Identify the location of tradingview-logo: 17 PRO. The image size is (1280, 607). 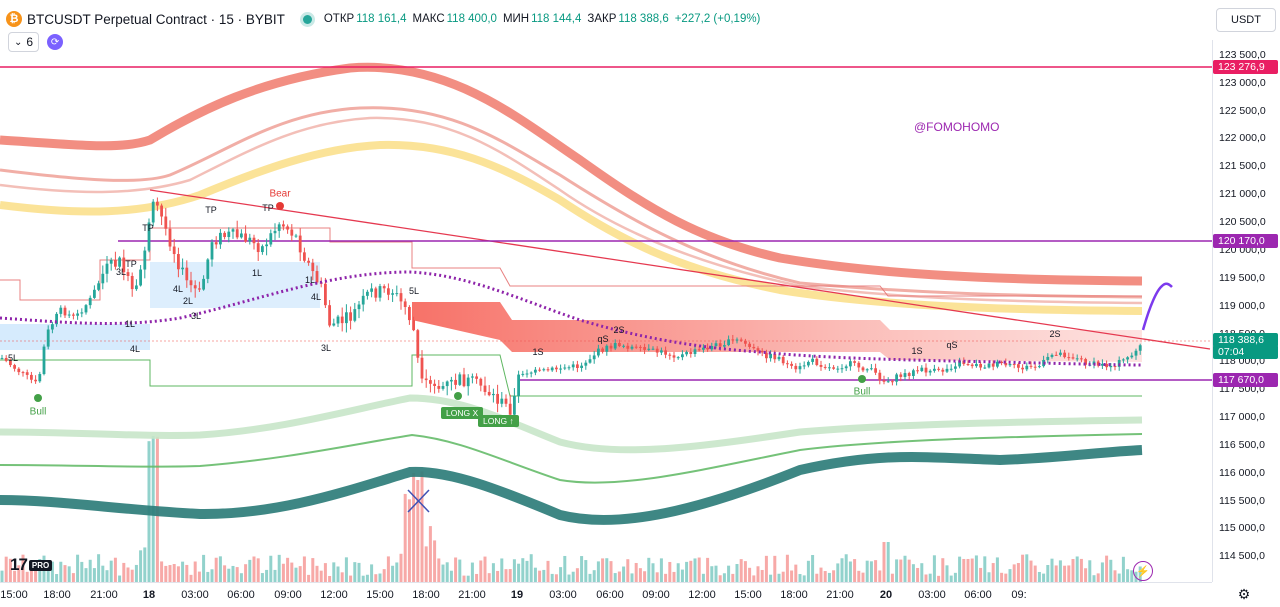
(31, 565).